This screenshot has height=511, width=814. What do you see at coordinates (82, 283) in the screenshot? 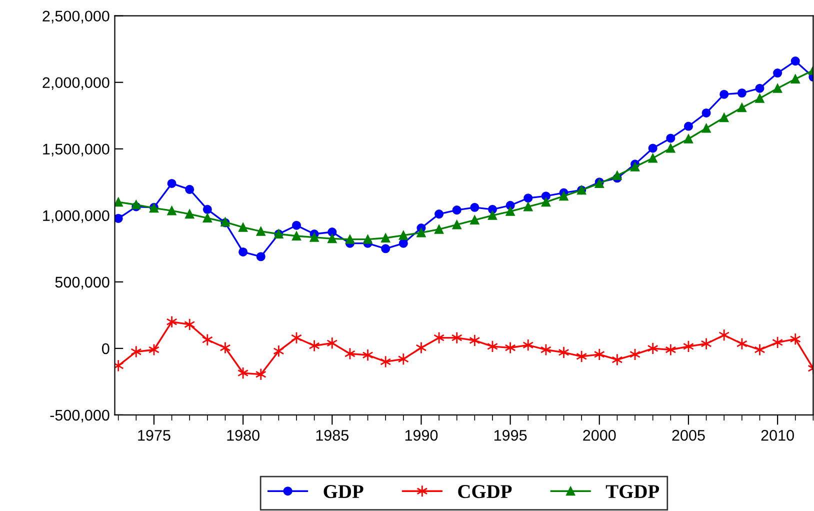
I see `y-tick-label: 500,000` at bounding box center [82, 283].